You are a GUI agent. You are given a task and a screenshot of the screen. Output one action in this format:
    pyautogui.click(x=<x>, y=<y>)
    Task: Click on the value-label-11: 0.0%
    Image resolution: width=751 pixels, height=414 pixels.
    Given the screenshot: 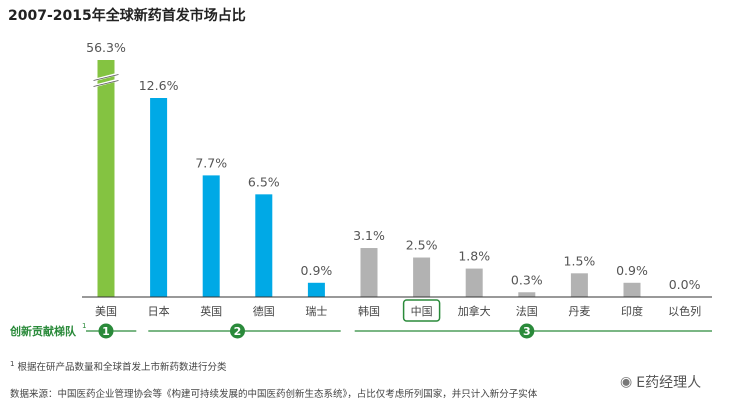 What is the action you would take?
    pyautogui.click(x=685, y=284)
    